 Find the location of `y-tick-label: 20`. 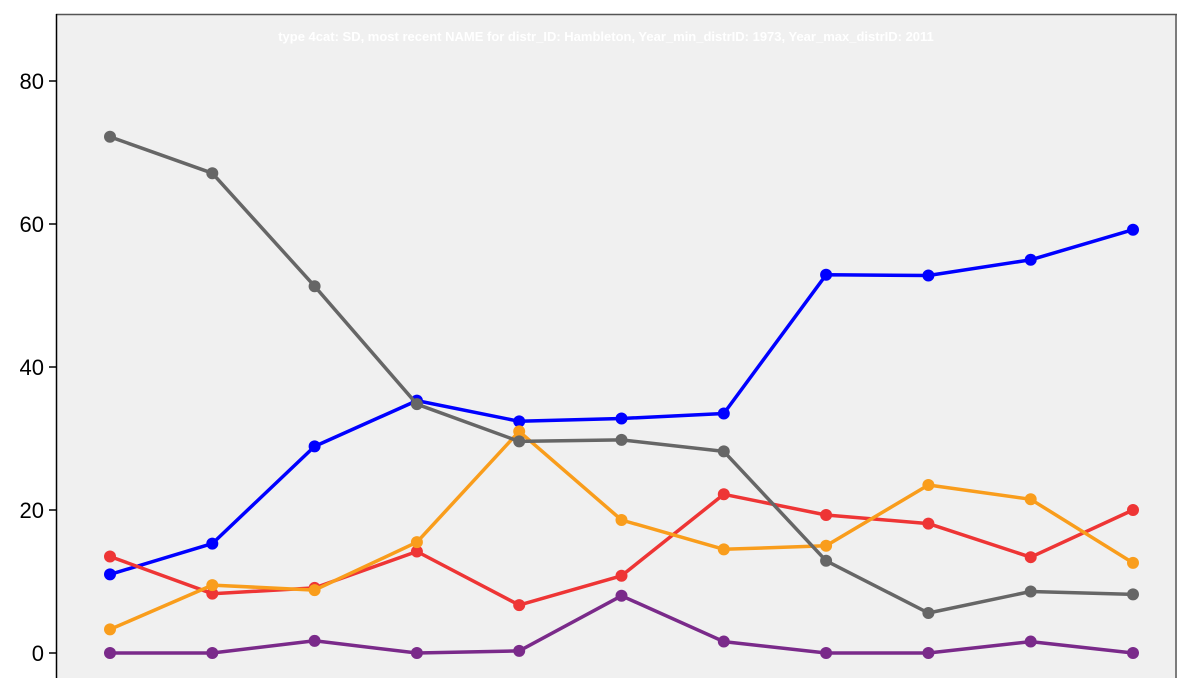

y-tick-label: 20 is located at coordinates (32, 510).